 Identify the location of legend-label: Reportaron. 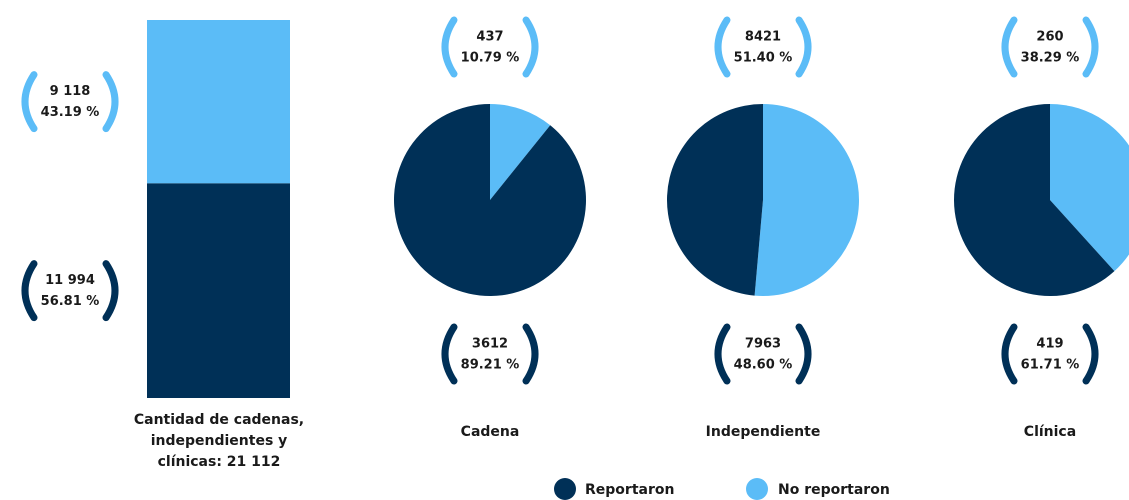
(629, 490).